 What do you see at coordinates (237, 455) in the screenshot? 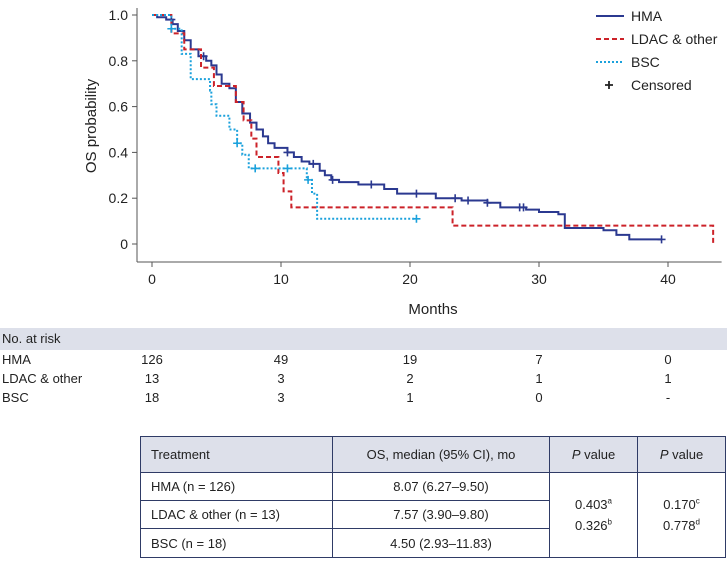
I see `header-treatment: Treatment` at bounding box center [237, 455].